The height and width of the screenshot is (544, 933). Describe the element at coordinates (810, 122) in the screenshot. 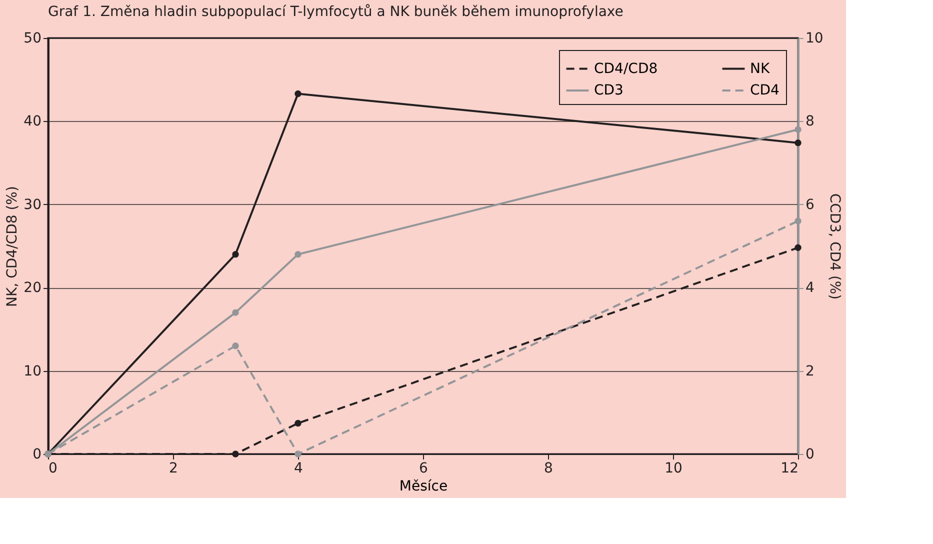

I see `y2-tick-label: 8` at that location.